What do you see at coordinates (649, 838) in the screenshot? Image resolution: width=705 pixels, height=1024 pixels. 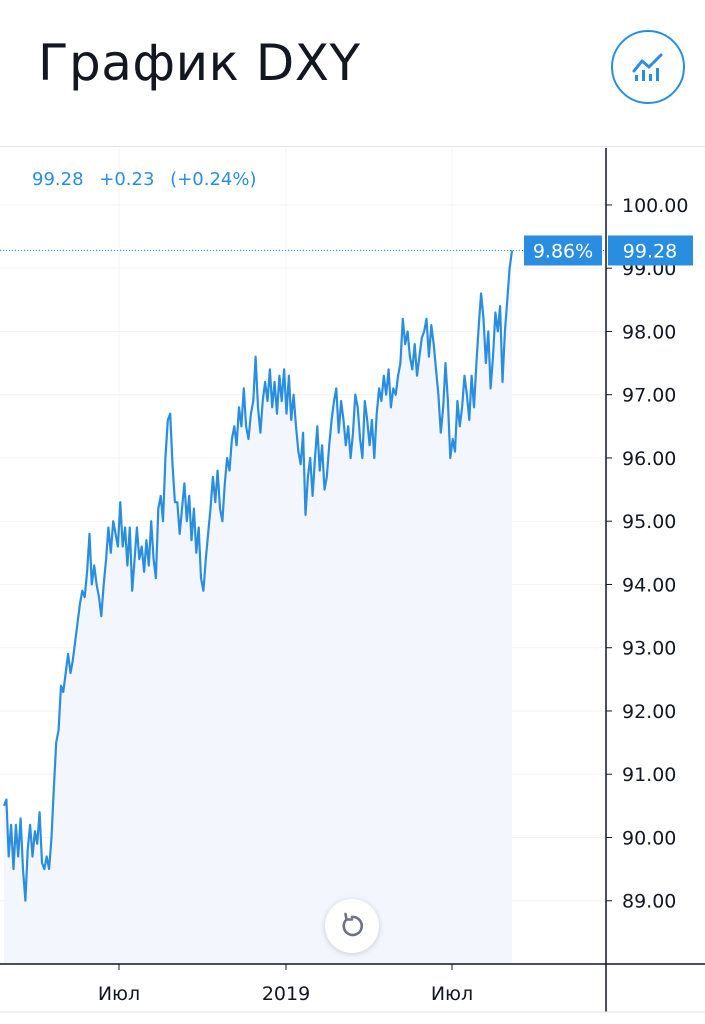 I see `y-tick-label: 90.00` at bounding box center [649, 838].